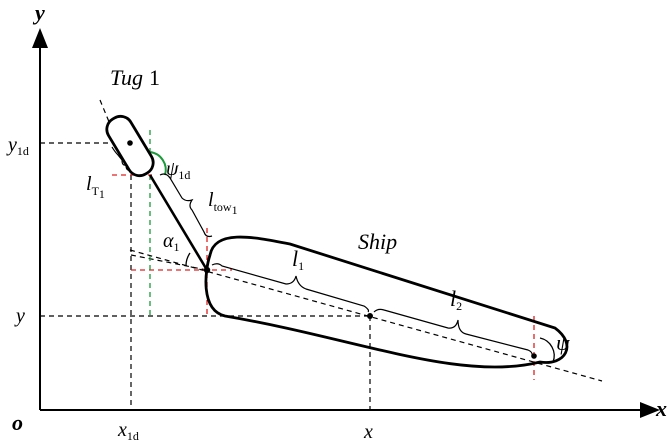 The image size is (669, 445). Describe the element at coordinates (377, 241) in the screenshot. I see `ship-label: Ship` at that location.